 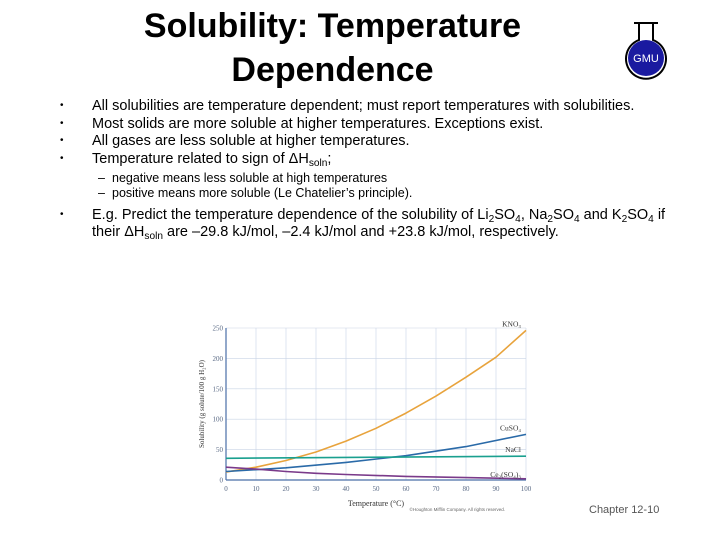 What do you see at coordinates (287, 489) in the screenshot?
I see `x-tick-label: 20` at bounding box center [287, 489].